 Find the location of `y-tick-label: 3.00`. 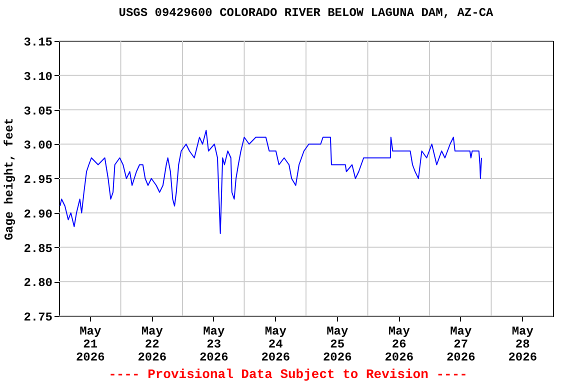

y-tick-label: 3.00 is located at coordinates (38, 145).